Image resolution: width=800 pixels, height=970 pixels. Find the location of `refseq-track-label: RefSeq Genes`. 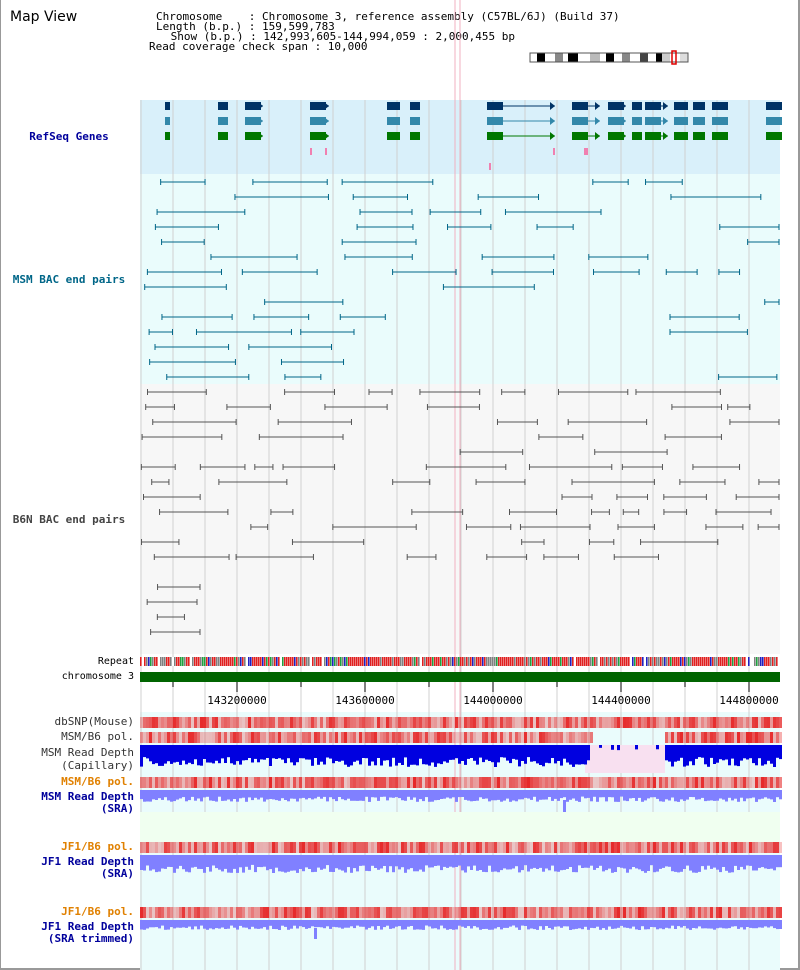

refseq-track-label: RefSeq Genes is located at coordinates (69, 136).